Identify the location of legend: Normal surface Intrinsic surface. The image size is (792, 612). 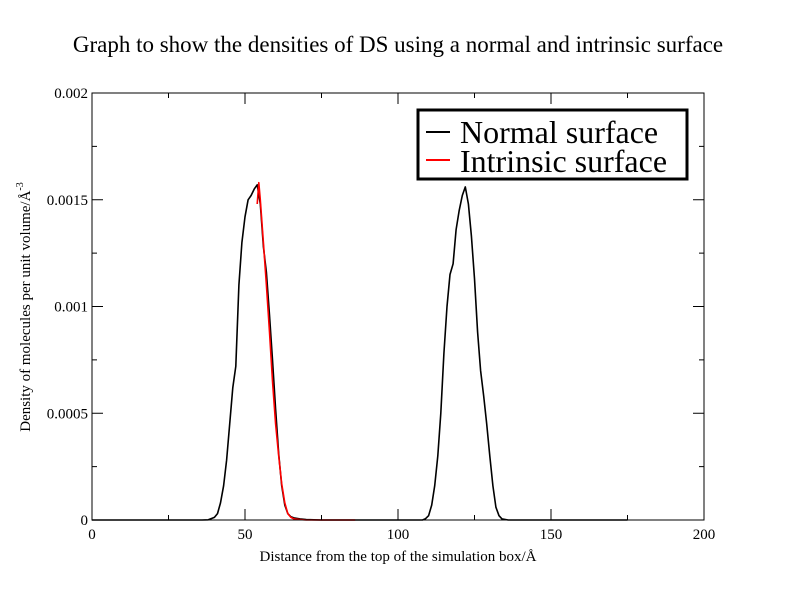
(552, 144).